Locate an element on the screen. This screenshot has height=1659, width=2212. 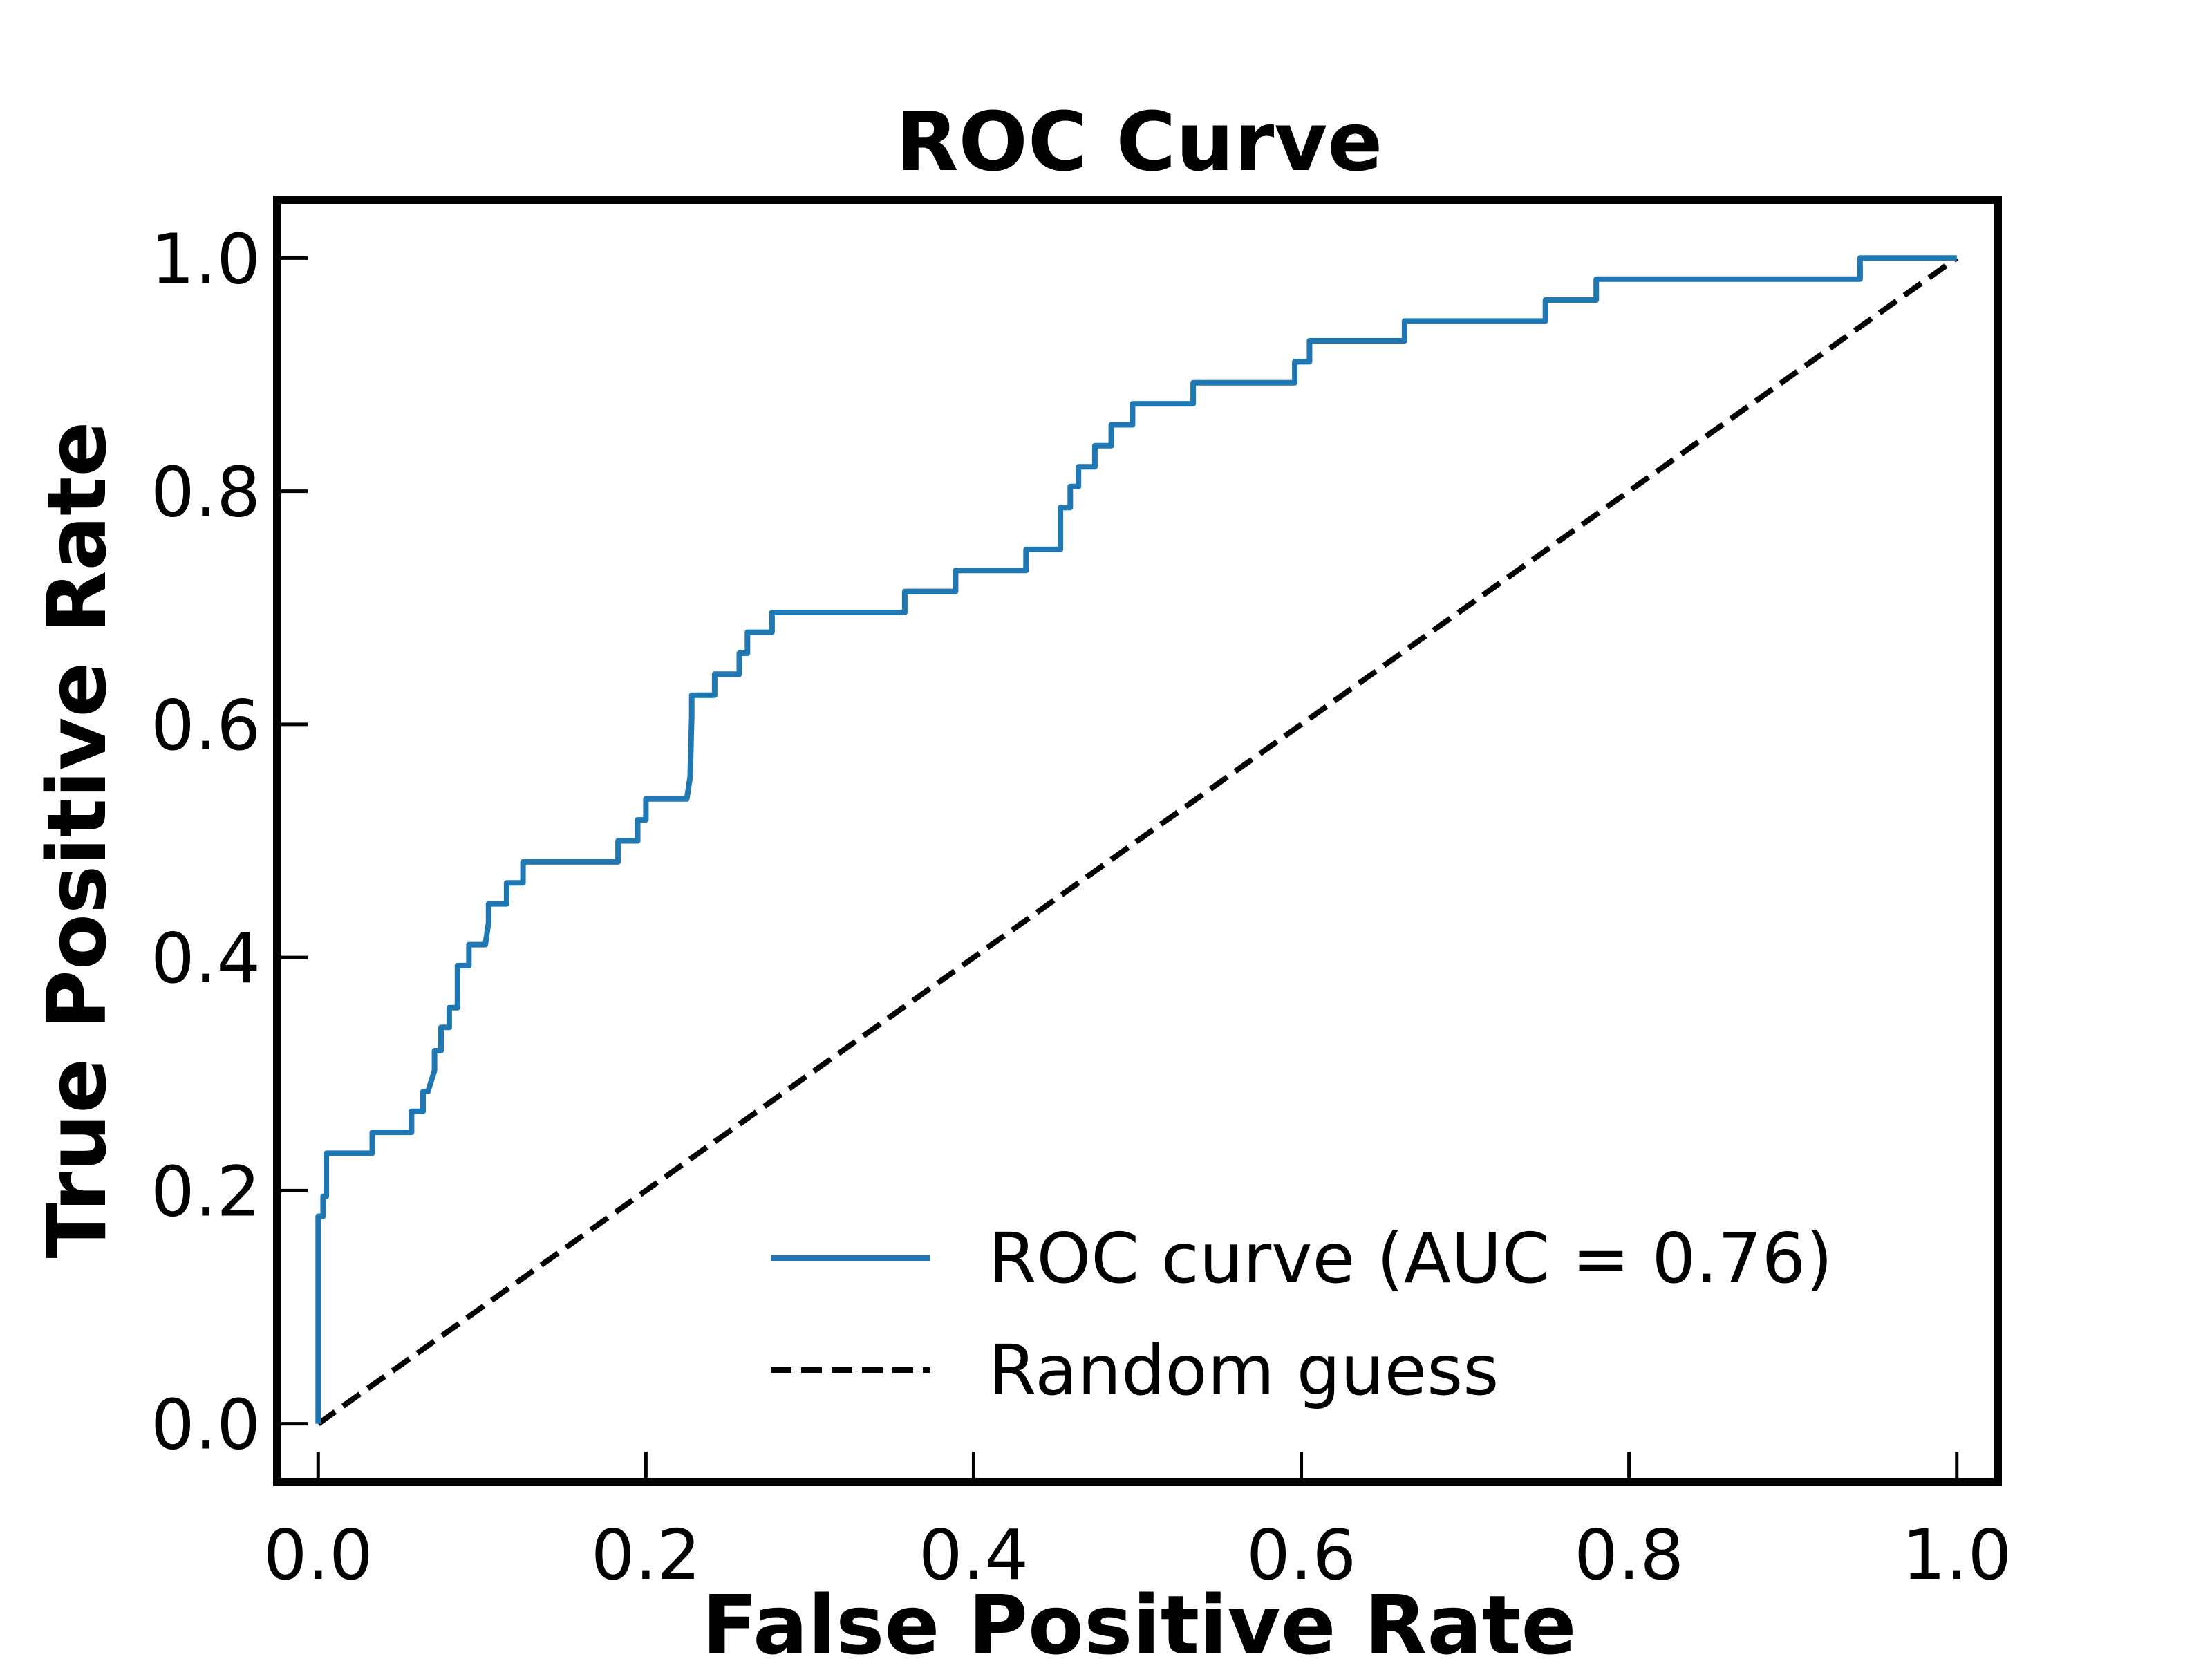
x-tick-label: 1.0 is located at coordinates (1957, 1555).